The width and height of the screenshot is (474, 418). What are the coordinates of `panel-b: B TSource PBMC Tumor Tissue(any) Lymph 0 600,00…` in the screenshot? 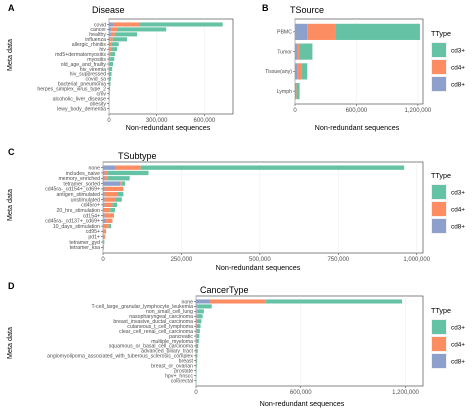 It's located at (363, 67).